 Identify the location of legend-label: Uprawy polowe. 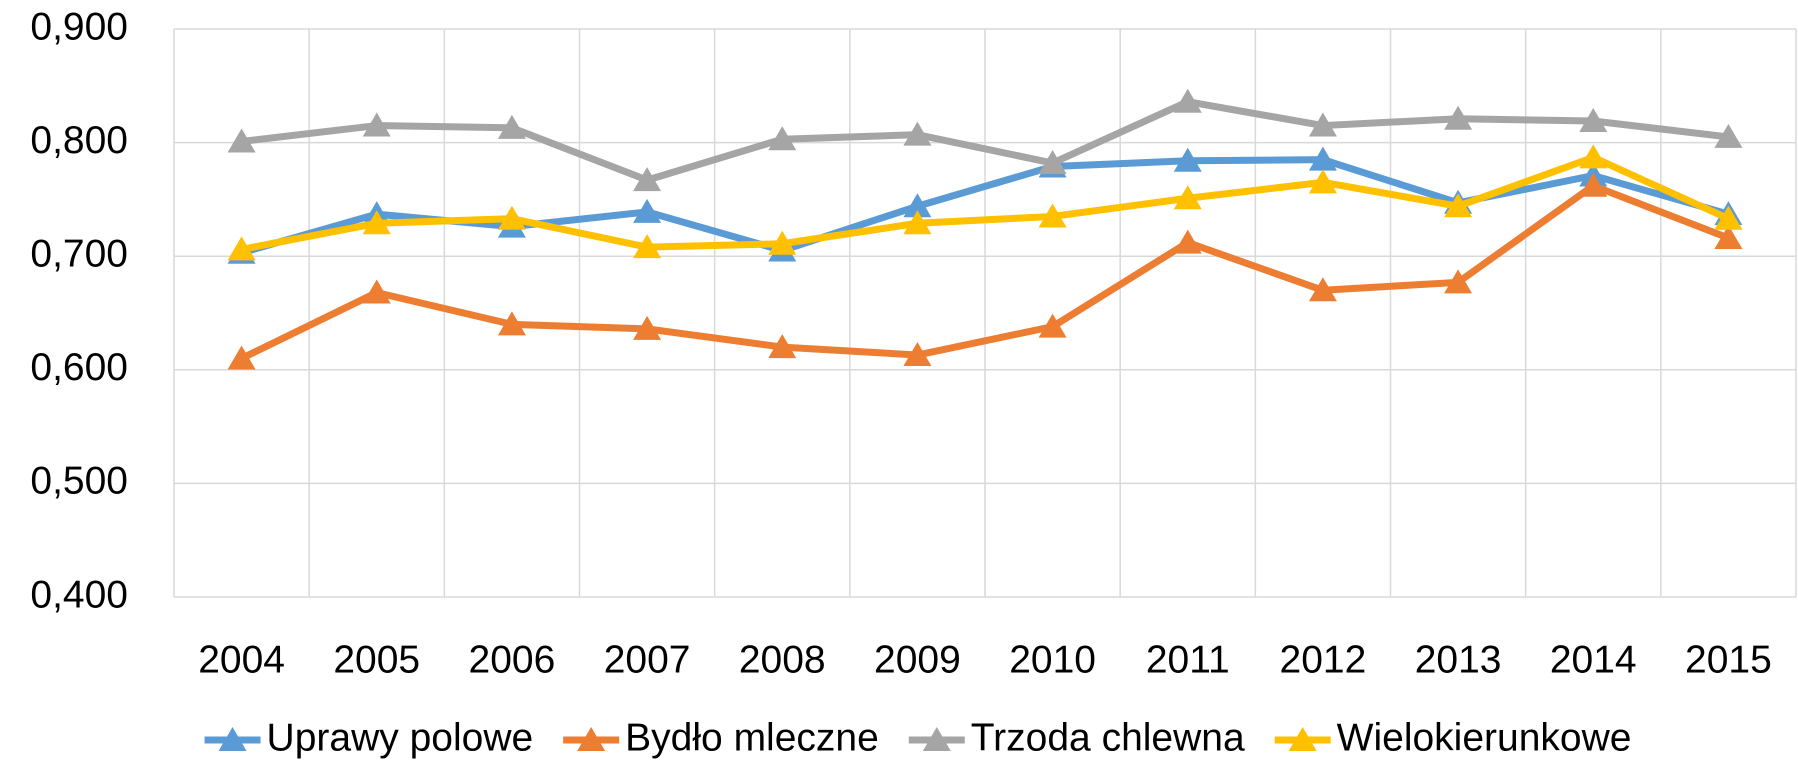
(400, 737).